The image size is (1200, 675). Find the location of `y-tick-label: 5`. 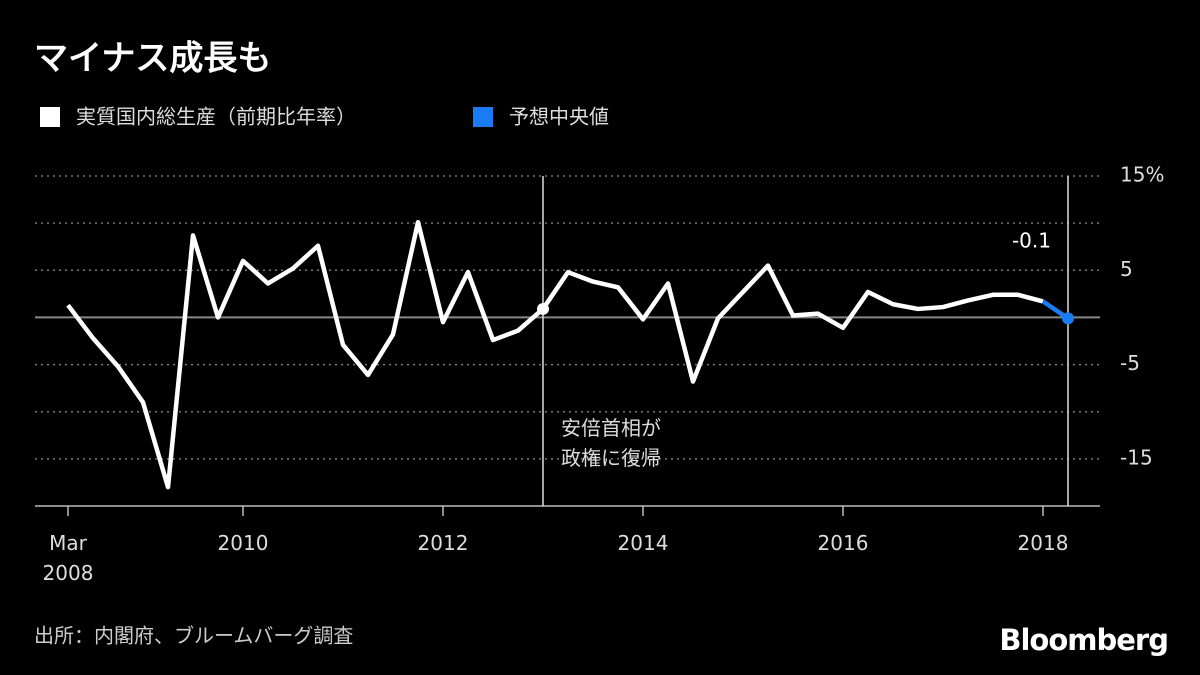

y-tick-label: 5 is located at coordinates (1126, 269).